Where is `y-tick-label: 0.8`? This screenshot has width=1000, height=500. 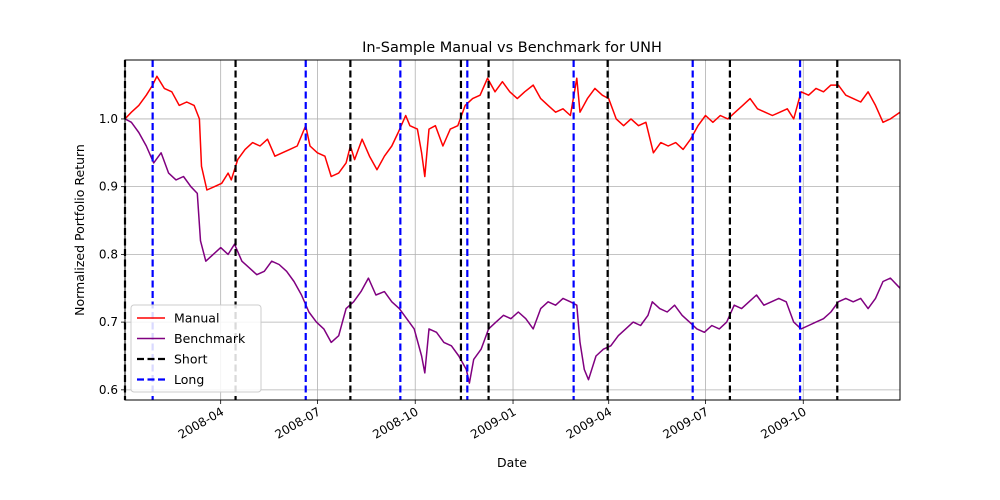 y-tick-label: 0.8 is located at coordinates (108, 254).